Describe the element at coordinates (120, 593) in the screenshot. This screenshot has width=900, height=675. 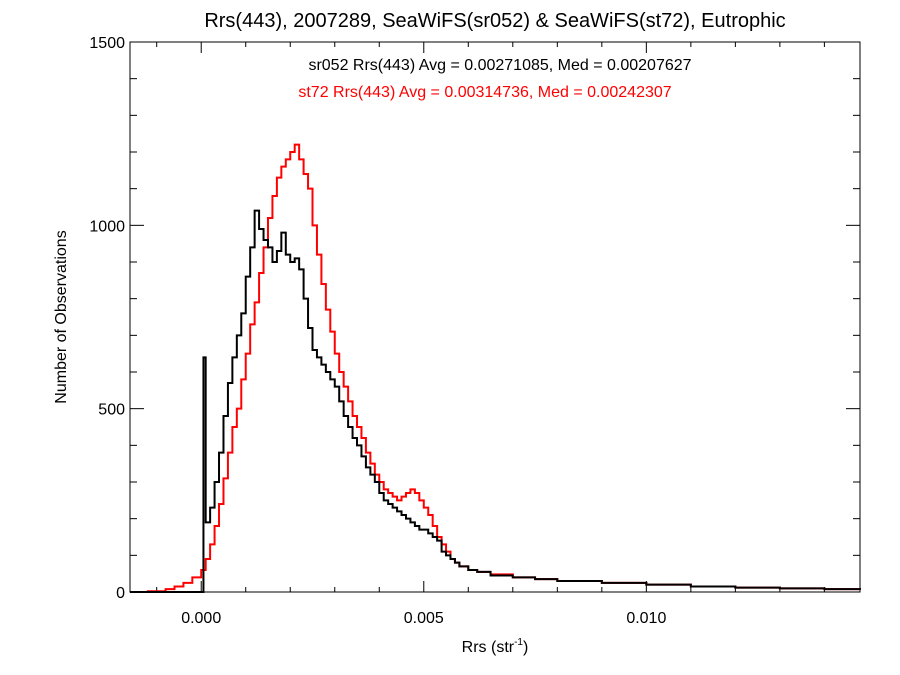
I see `y-tick-label-0: 0` at that location.